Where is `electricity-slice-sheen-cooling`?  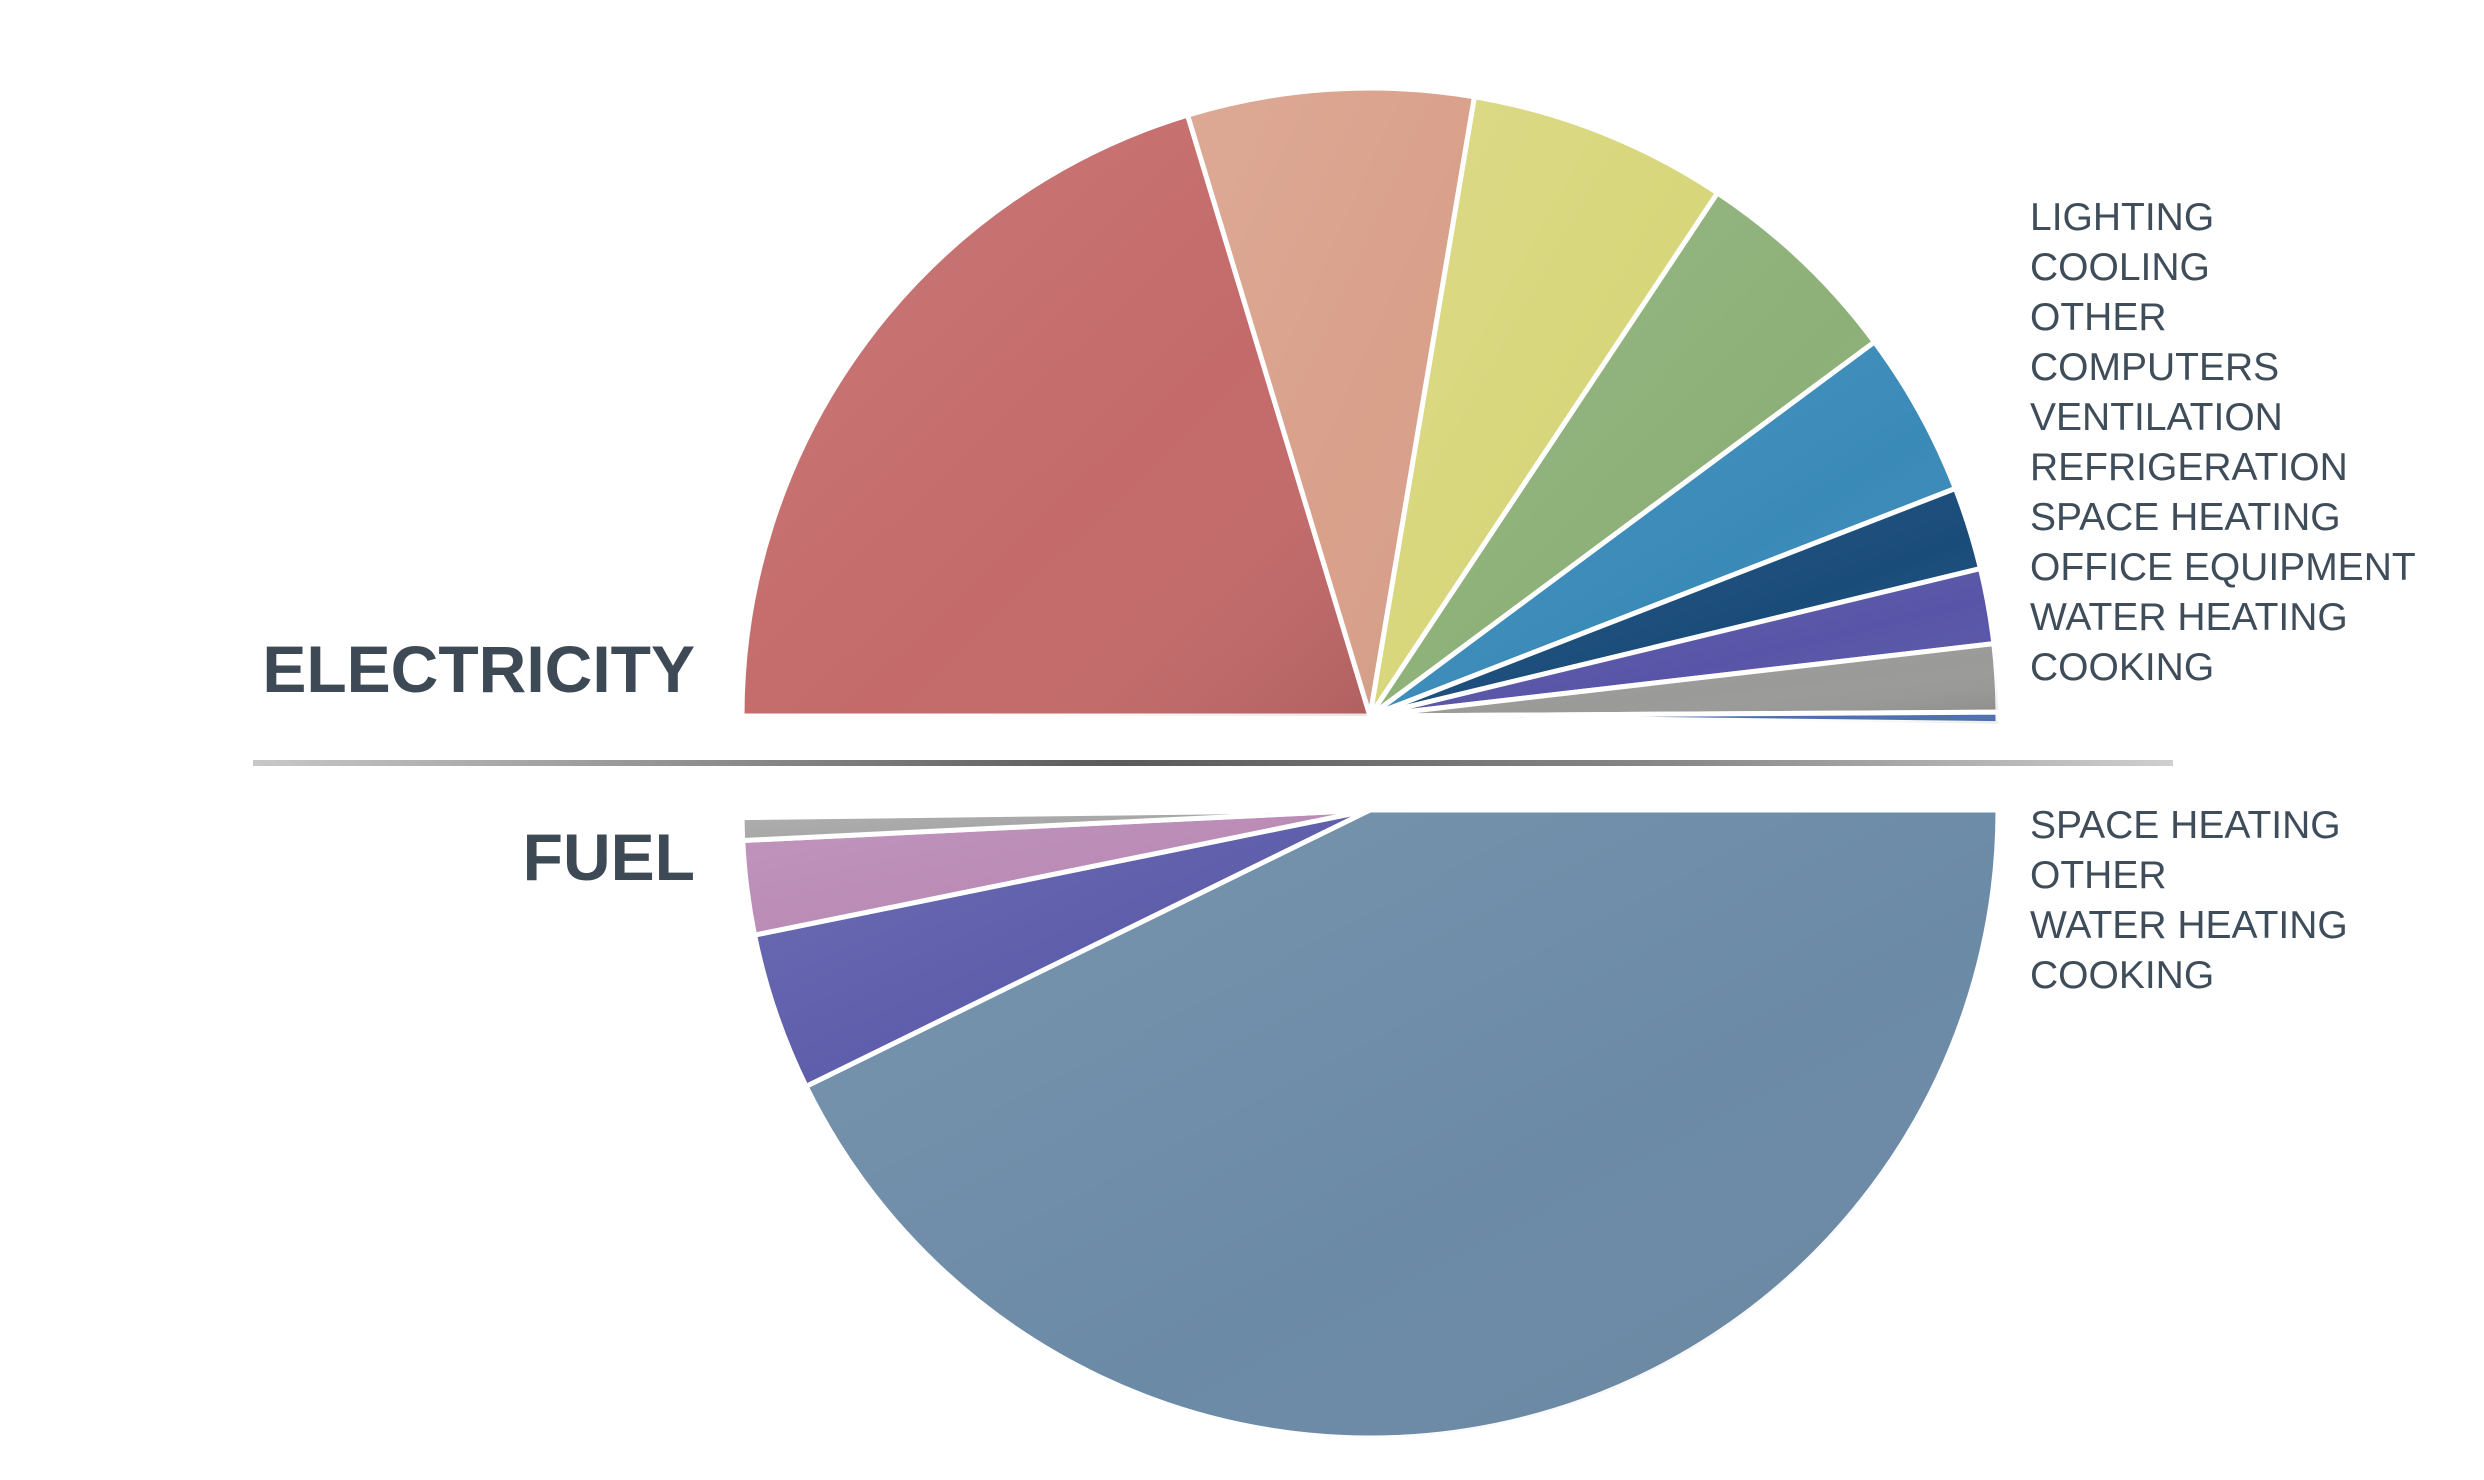
electricity-slice-sheen-cooling is located at coordinates (1331, 402).